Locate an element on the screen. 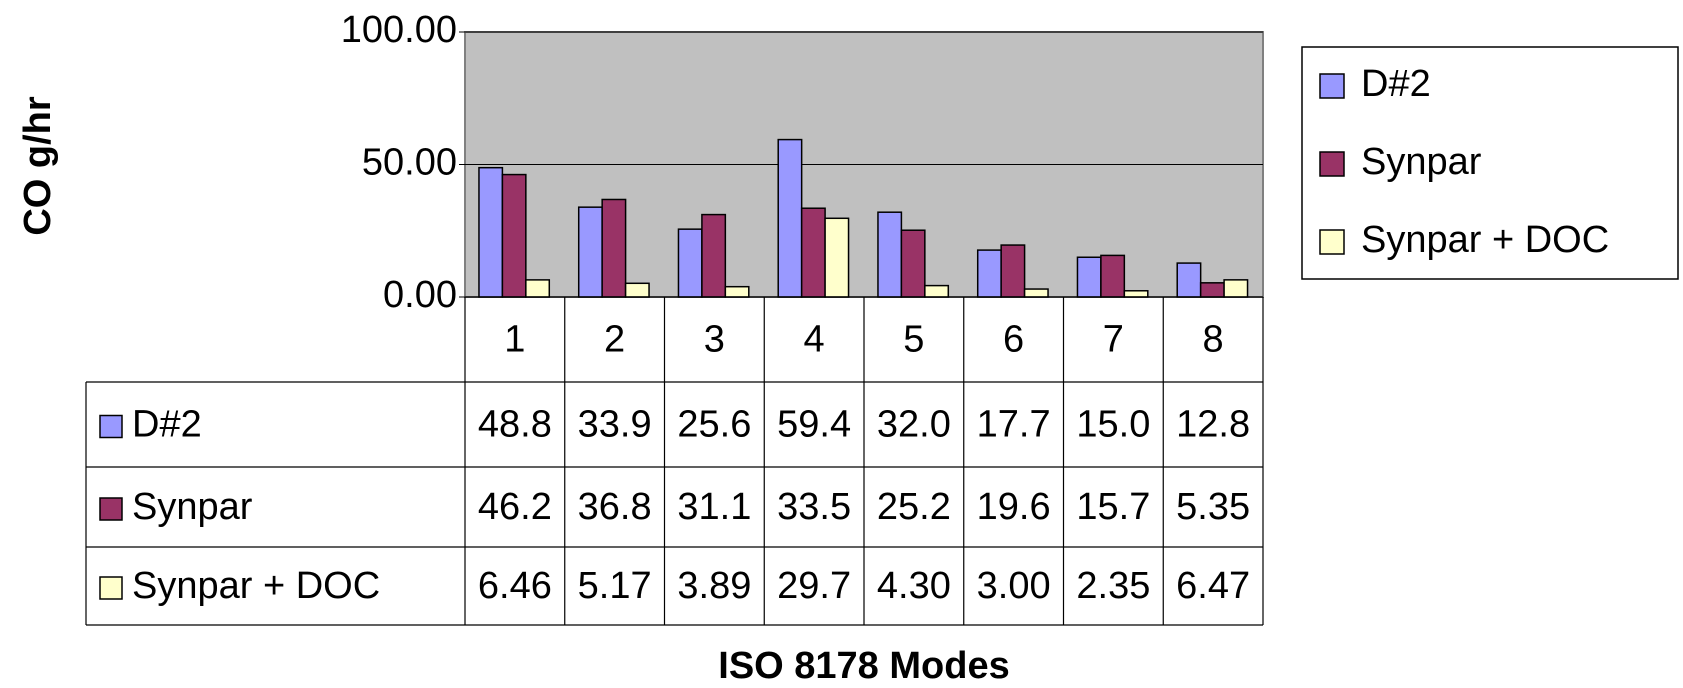  y-tick-label: 0.00 is located at coordinates (420, 295).